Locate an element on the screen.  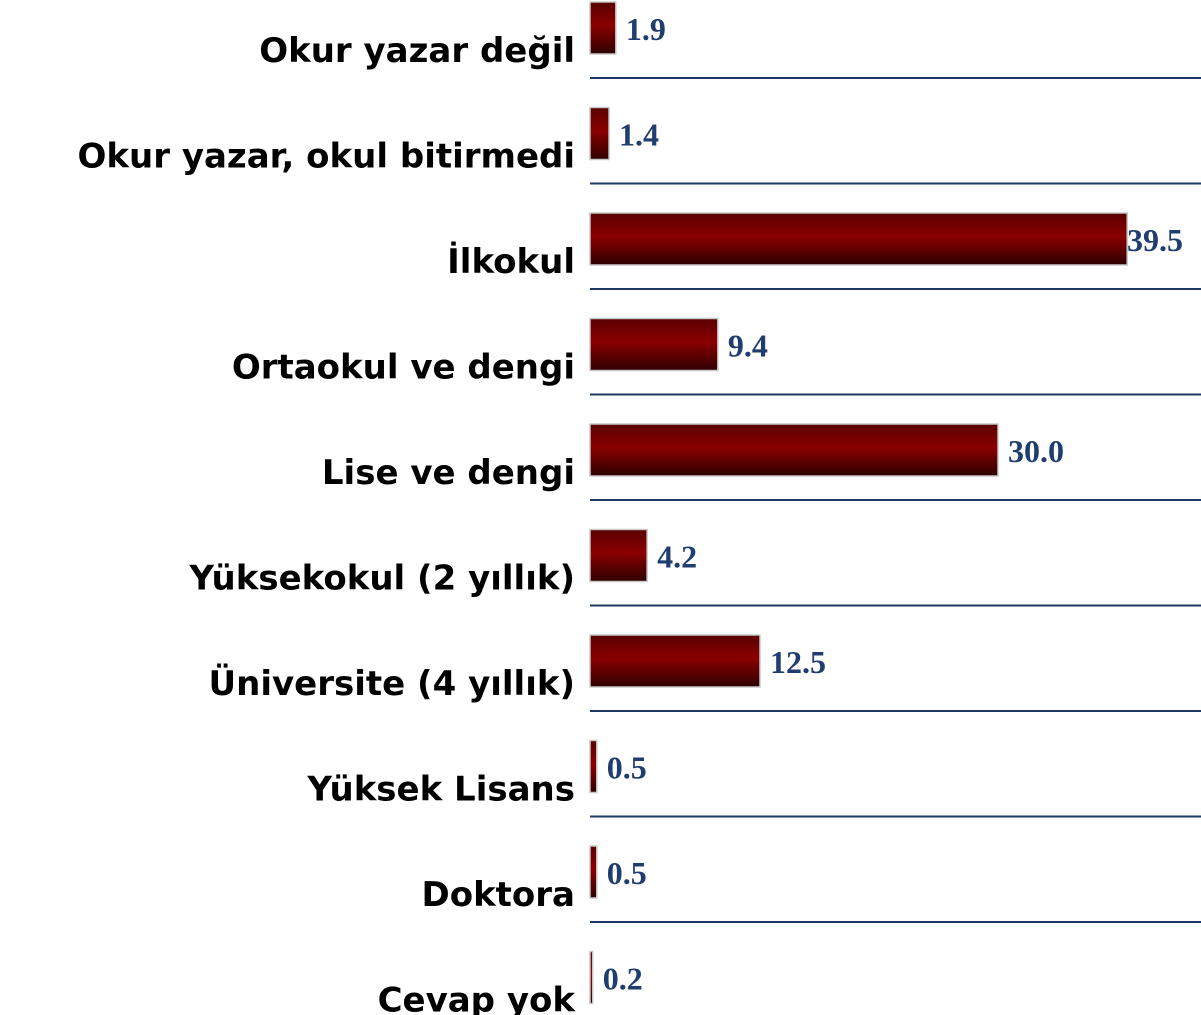
category-label: Üniversite (4 yıllık) is located at coordinates (392, 683).